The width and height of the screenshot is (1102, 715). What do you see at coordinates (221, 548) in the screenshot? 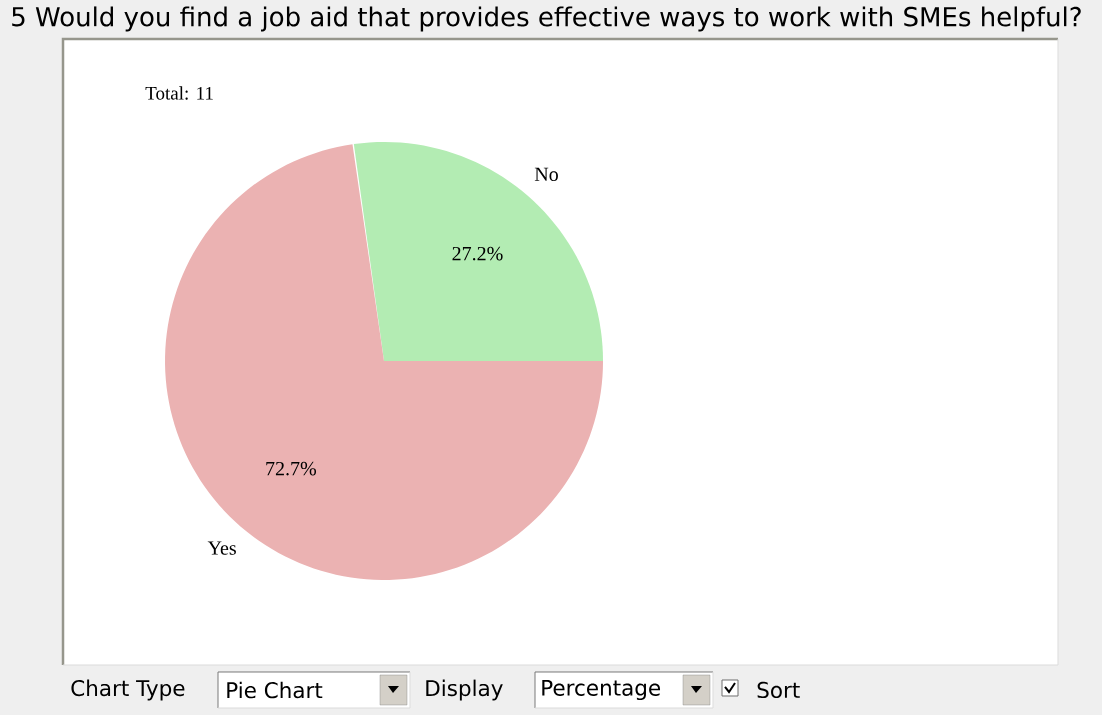
I see `slice-label: Yes` at bounding box center [221, 548].